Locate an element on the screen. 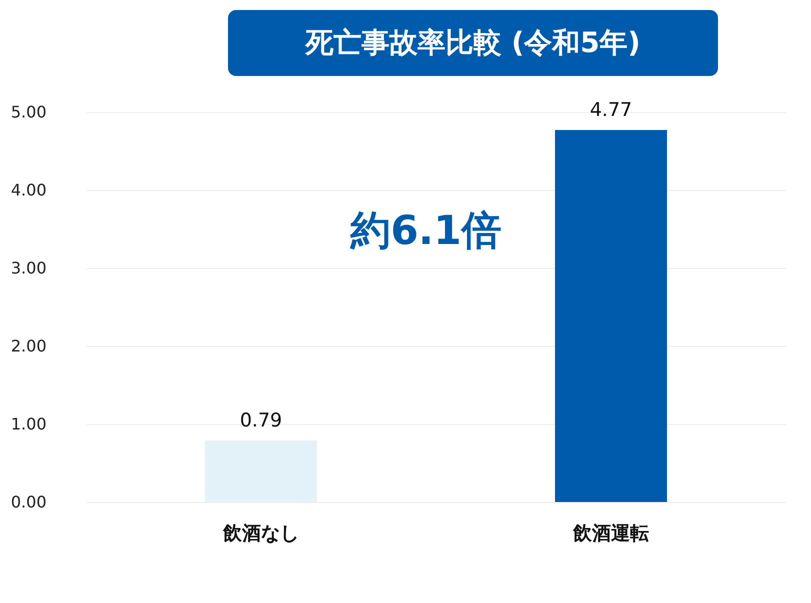 The height and width of the screenshot is (603, 811). x-tick-label: 飲酒運転 is located at coordinates (610, 533).